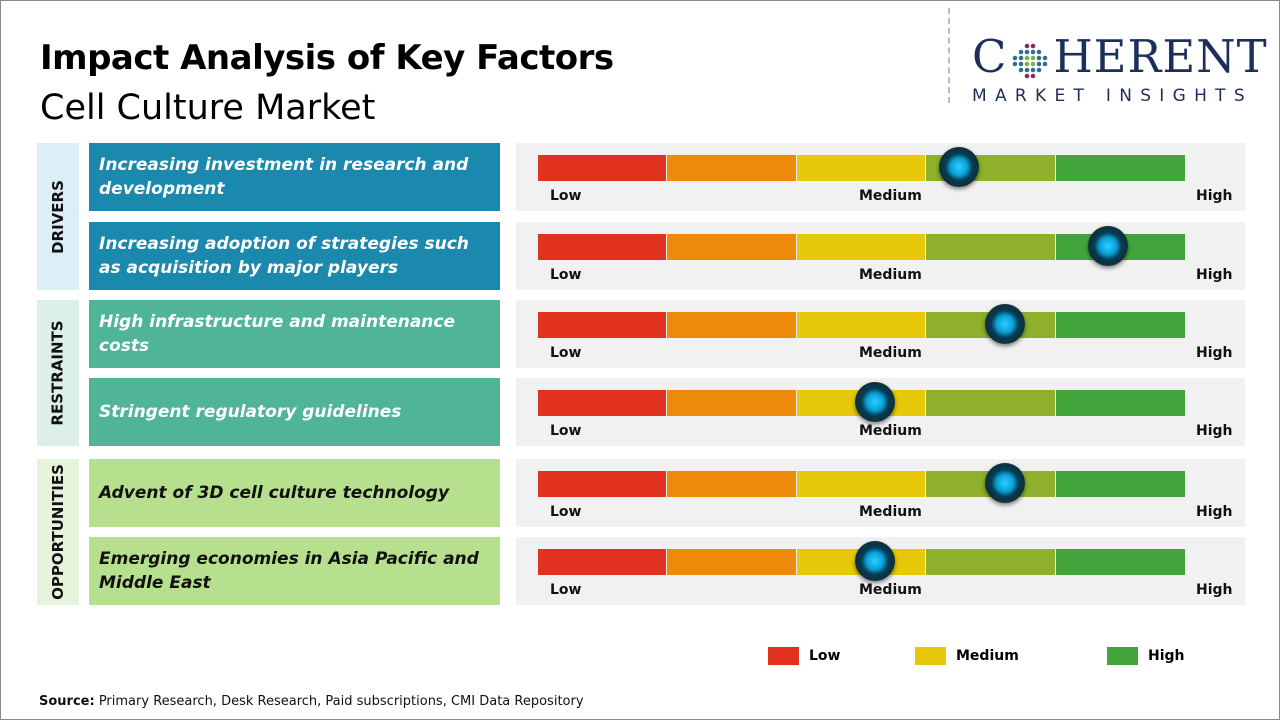 This screenshot has height=720, width=1280. I want to click on legend-low: Low, so click(804, 656).